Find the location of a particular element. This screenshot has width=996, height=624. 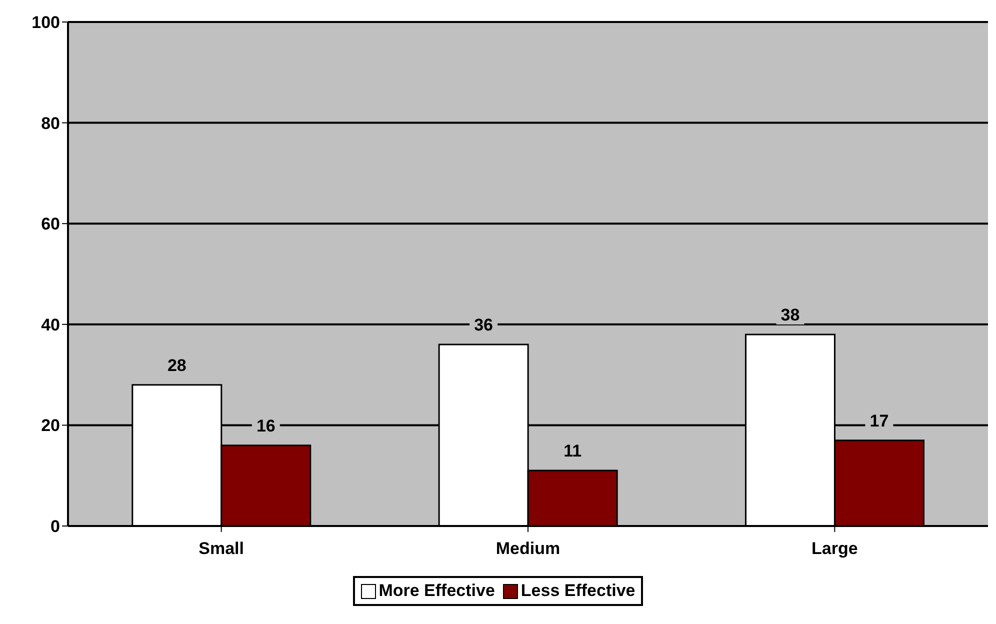

data-label: 36 is located at coordinates (484, 325).